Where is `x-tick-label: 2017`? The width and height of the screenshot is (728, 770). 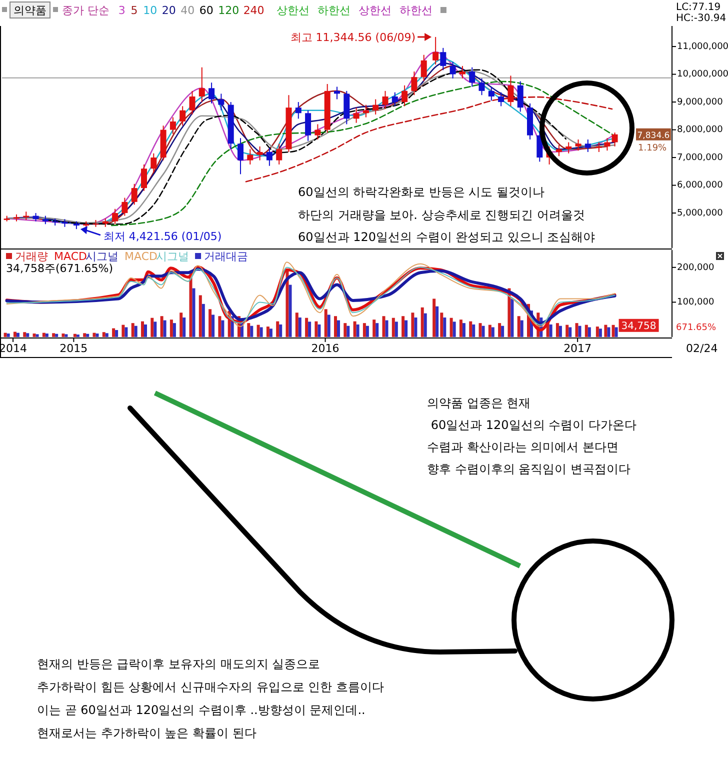 x-tick-label: 2017 is located at coordinates (578, 348).